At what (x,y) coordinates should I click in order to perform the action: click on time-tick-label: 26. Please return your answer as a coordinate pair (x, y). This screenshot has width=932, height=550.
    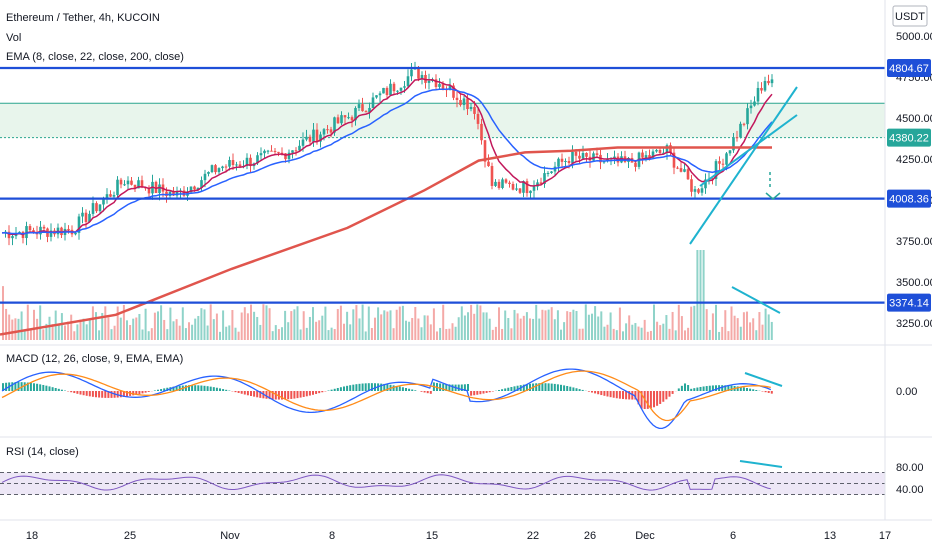
    Looking at the image, I should click on (590, 536).